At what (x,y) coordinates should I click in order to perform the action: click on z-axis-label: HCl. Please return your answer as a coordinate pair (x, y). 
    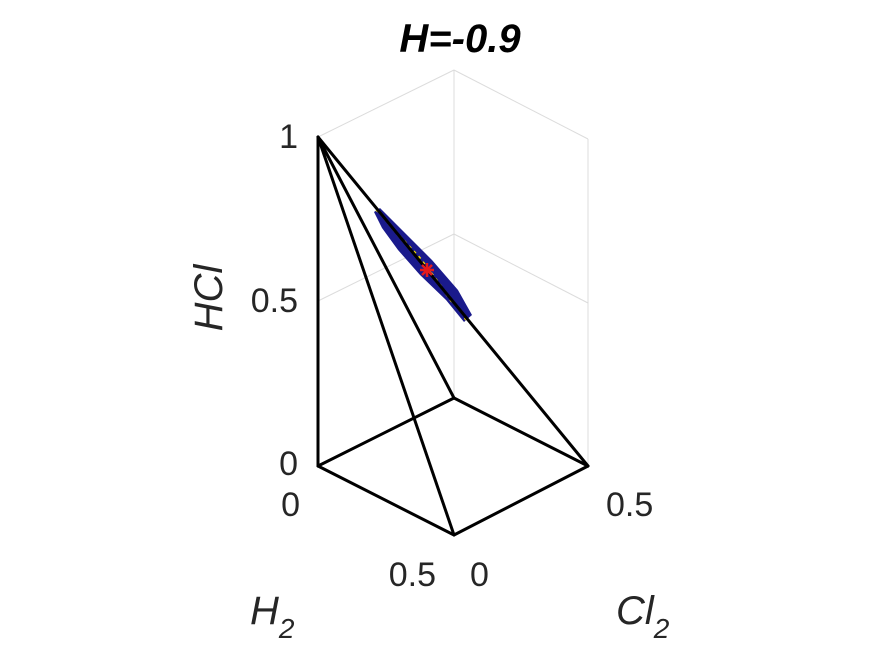
    Looking at the image, I should click on (209, 298).